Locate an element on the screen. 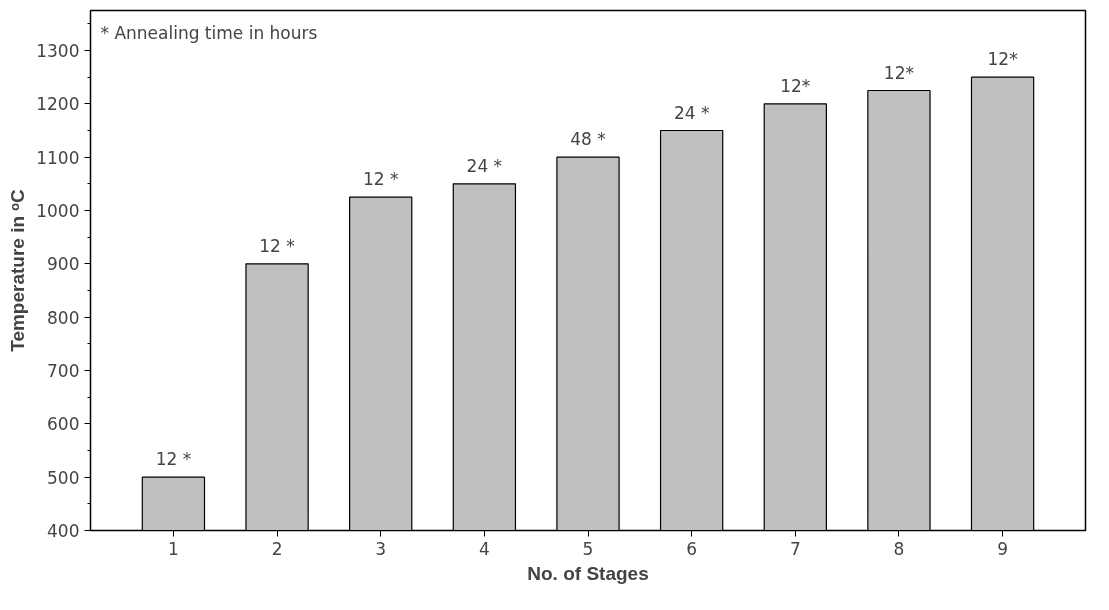 The width and height of the screenshot is (1109, 610). y-tick-label: 900 is located at coordinates (63, 264).